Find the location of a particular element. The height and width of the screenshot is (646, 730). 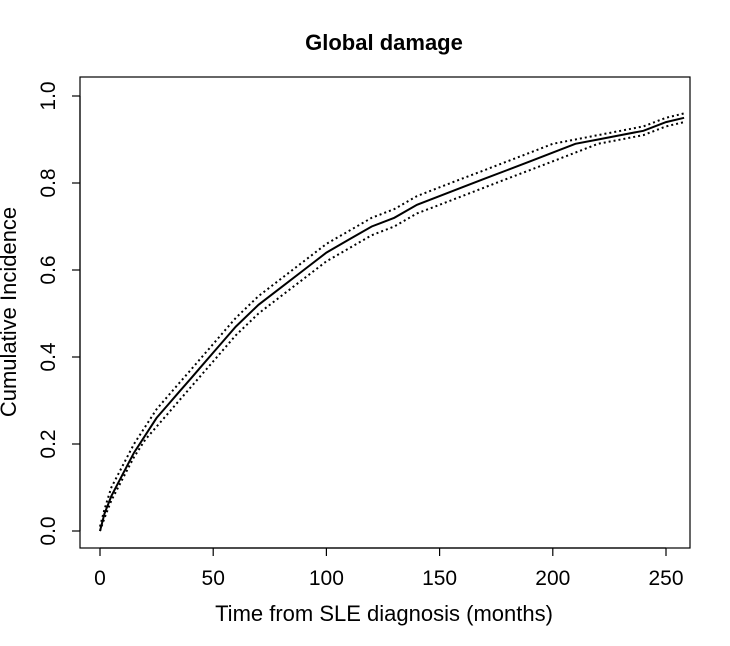

y-axis: 0.0 0.2 0.4 0.6 0.8 1.0 is located at coordinates (59, 313).